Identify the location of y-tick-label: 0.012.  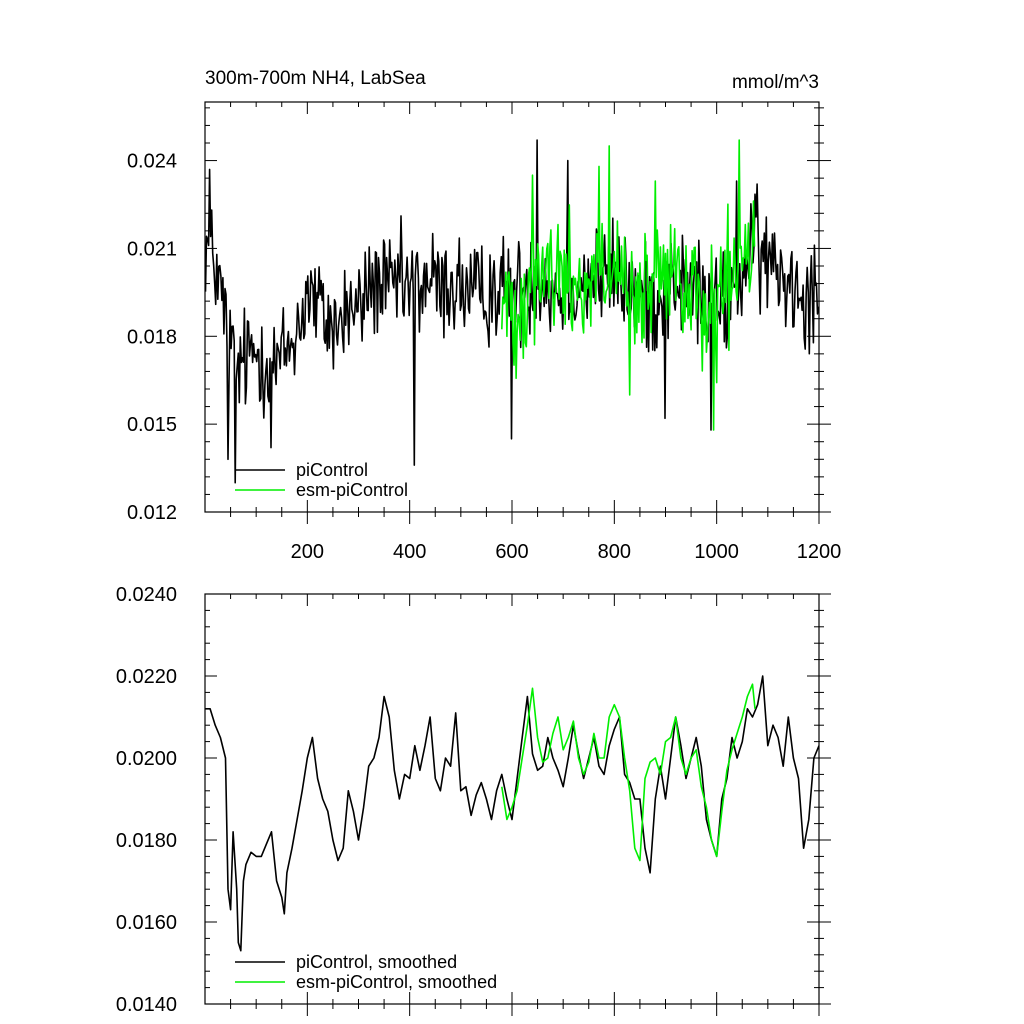
(152, 513).